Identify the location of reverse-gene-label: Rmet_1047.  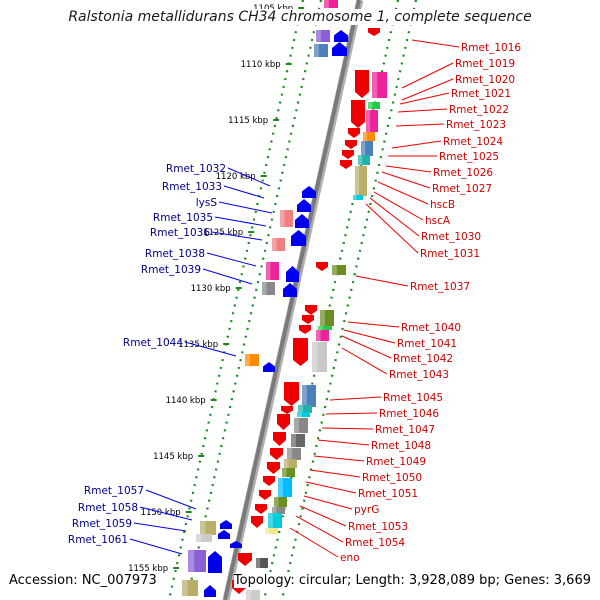
(405, 430).